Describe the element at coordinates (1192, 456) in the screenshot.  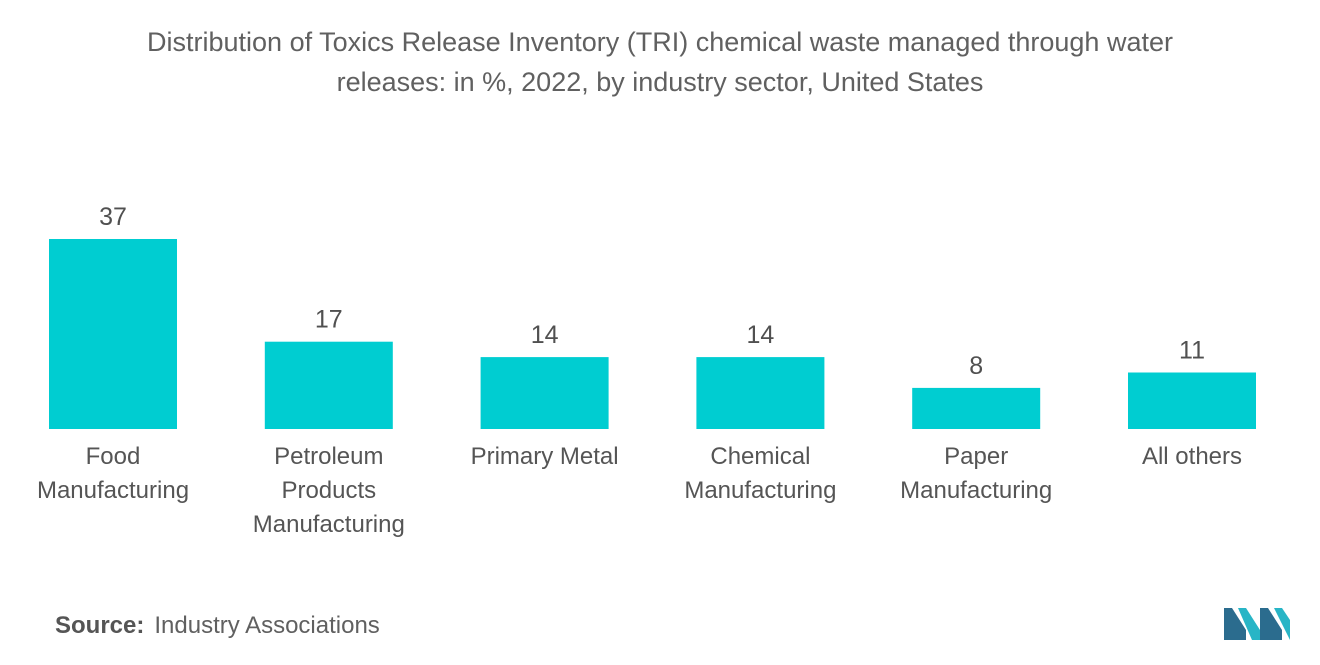
I see `category-label: All others` at that location.